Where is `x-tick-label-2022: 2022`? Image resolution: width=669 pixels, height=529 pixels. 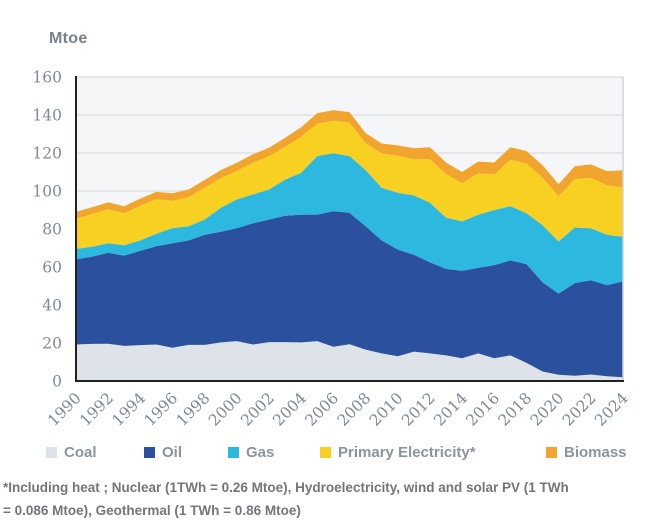
x-tick-label-2022: 2022 is located at coordinates (579, 409).